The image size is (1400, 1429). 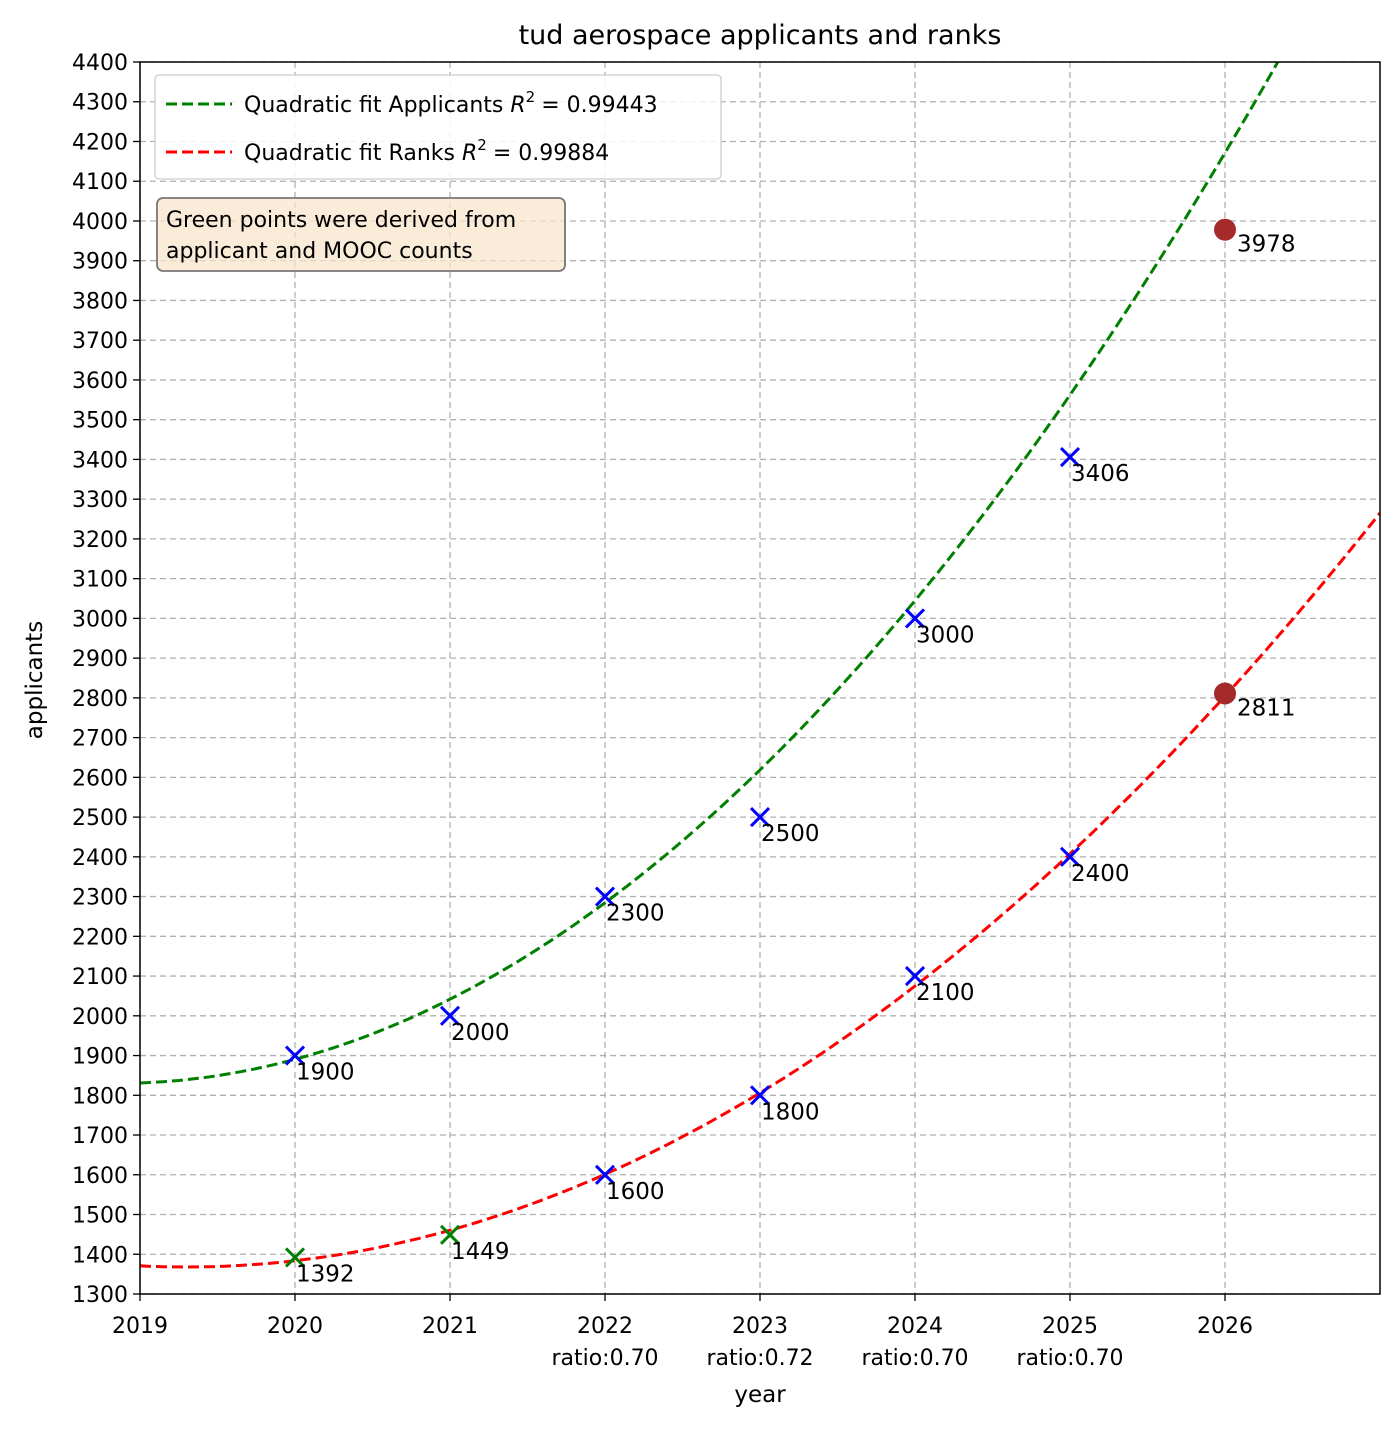 I want to click on y-tick-label: 1600, so click(x=100, y=1176).